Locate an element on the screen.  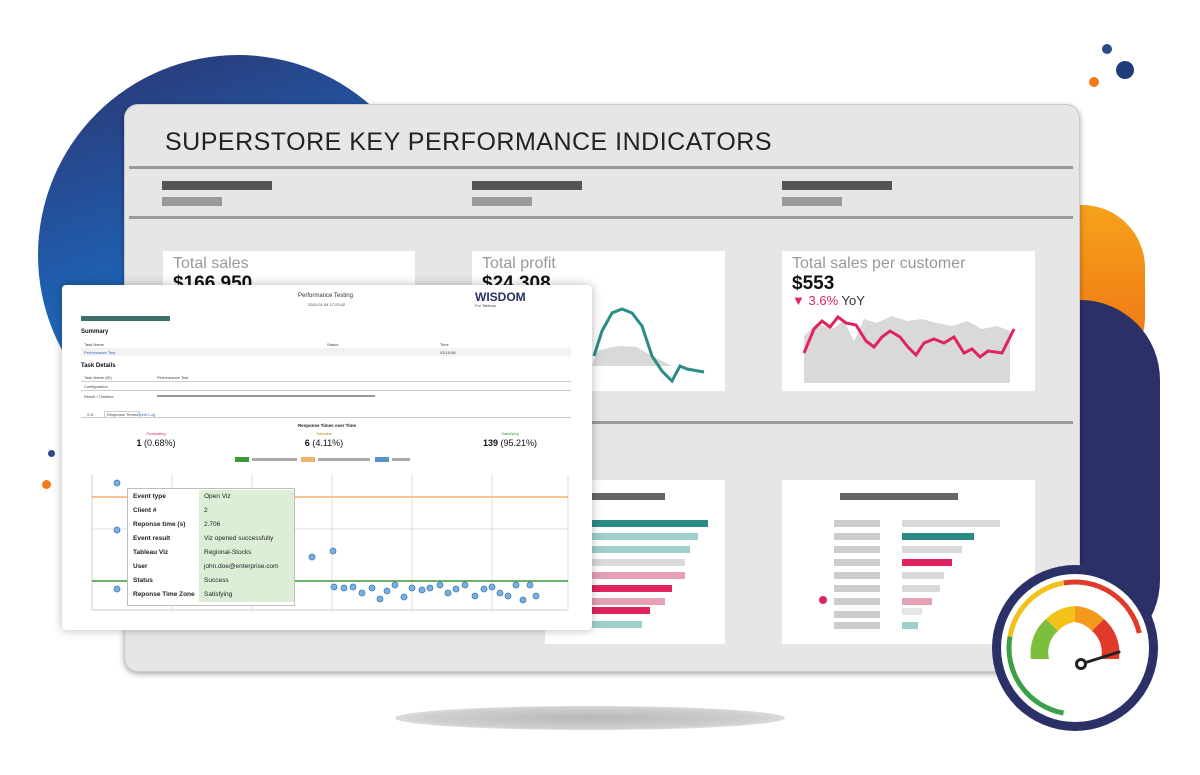
tab-response-times: Response Times is located at coordinates (122, 414).